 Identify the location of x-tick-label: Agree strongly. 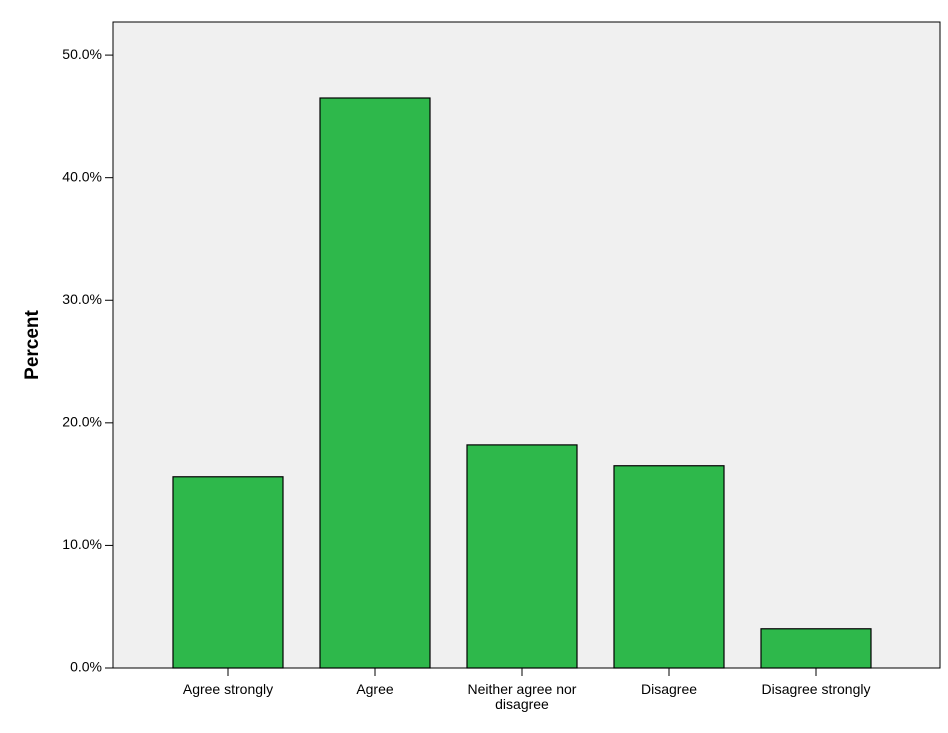
(228, 689).